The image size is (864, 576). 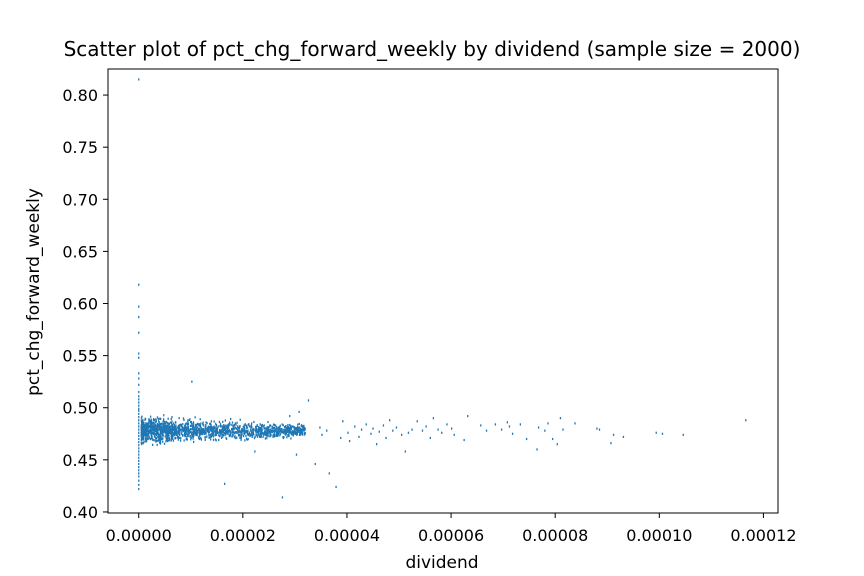 What do you see at coordinates (80, 512) in the screenshot?
I see `y-tick-label: 0.40` at bounding box center [80, 512].